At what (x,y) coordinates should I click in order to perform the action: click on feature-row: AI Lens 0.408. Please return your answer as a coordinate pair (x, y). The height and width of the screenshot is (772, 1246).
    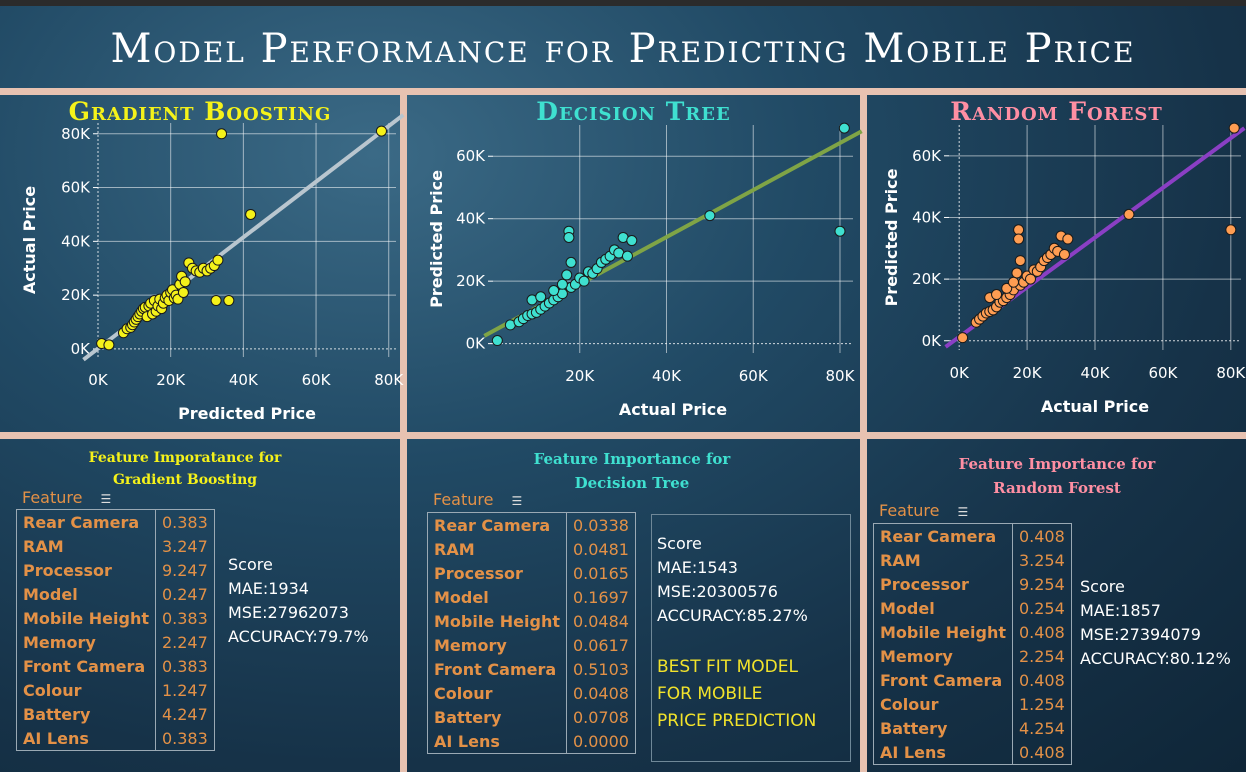
    Looking at the image, I should click on (972, 752).